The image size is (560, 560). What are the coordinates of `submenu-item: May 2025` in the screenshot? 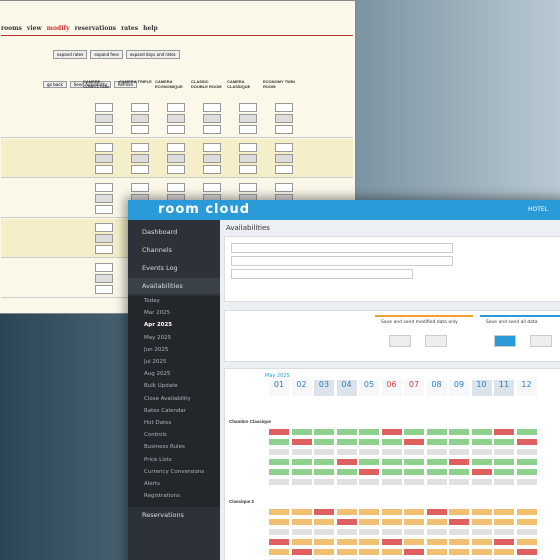 It's located at (158, 337).